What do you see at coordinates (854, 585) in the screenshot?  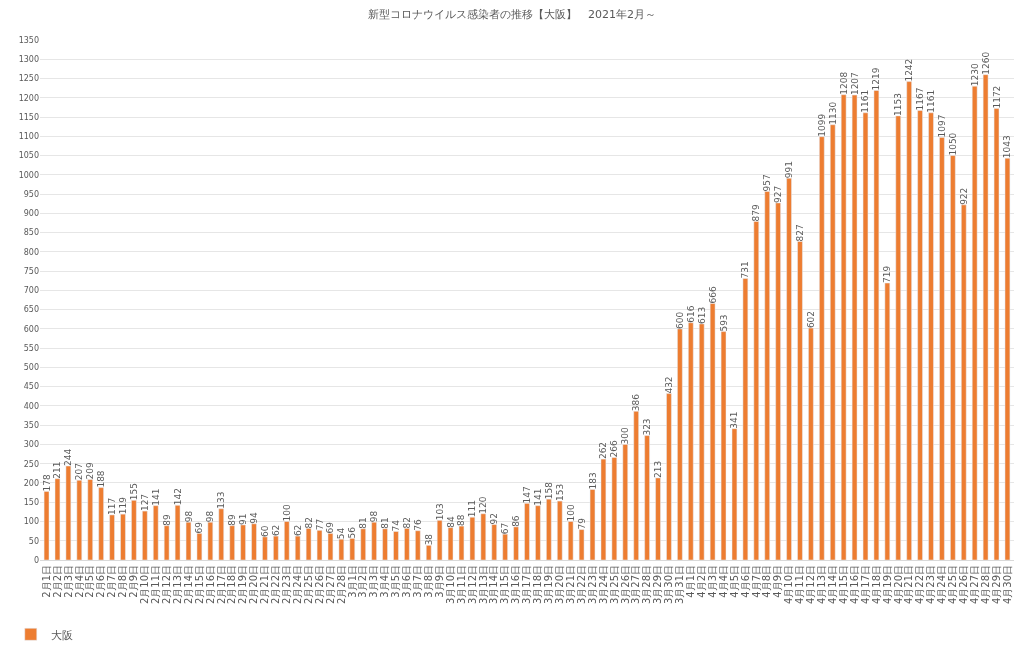 I see `x-tick-label: 4月16日` at bounding box center [854, 585].